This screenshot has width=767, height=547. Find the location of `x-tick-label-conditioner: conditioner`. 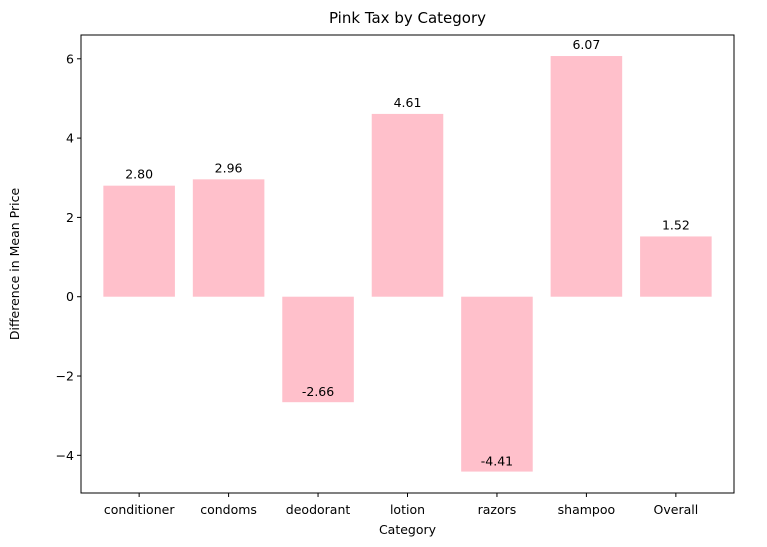

x-tick-label-conditioner: conditioner is located at coordinates (139, 509).